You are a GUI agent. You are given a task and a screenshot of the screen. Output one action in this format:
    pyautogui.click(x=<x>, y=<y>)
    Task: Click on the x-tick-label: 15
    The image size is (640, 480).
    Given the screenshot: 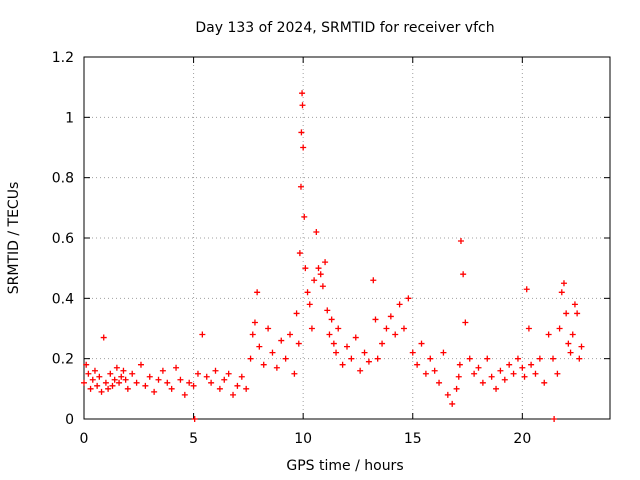 What is the action you would take?
    pyautogui.click(x=413, y=439)
    